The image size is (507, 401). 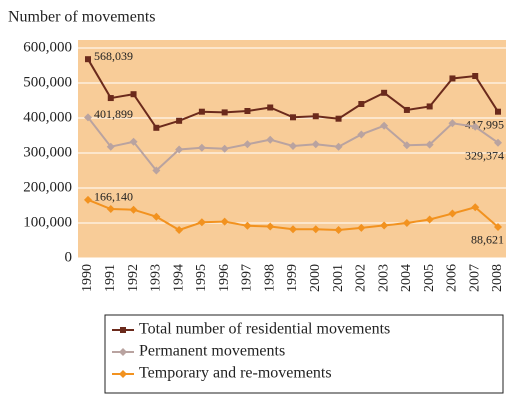 What do you see at coordinates (452, 278) in the screenshot?
I see `x-tick-label: 2006` at bounding box center [452, 278].